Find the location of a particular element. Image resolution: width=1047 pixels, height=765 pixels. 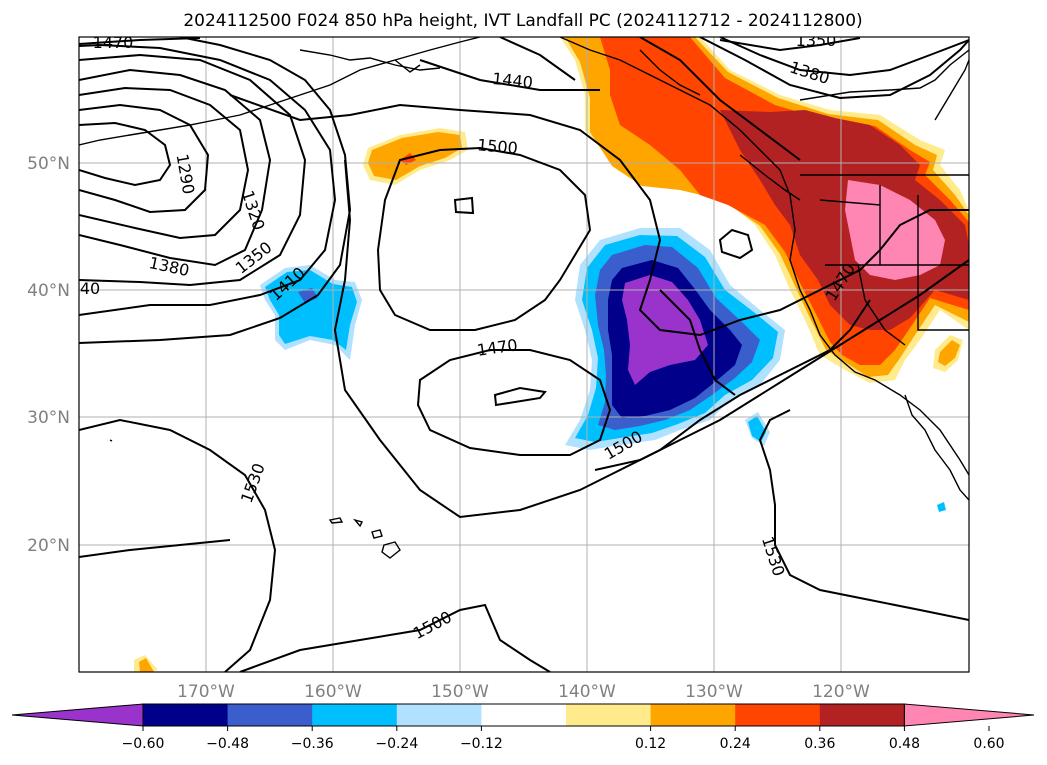

lat-label: 40°N is located at coordinates (48, 291).